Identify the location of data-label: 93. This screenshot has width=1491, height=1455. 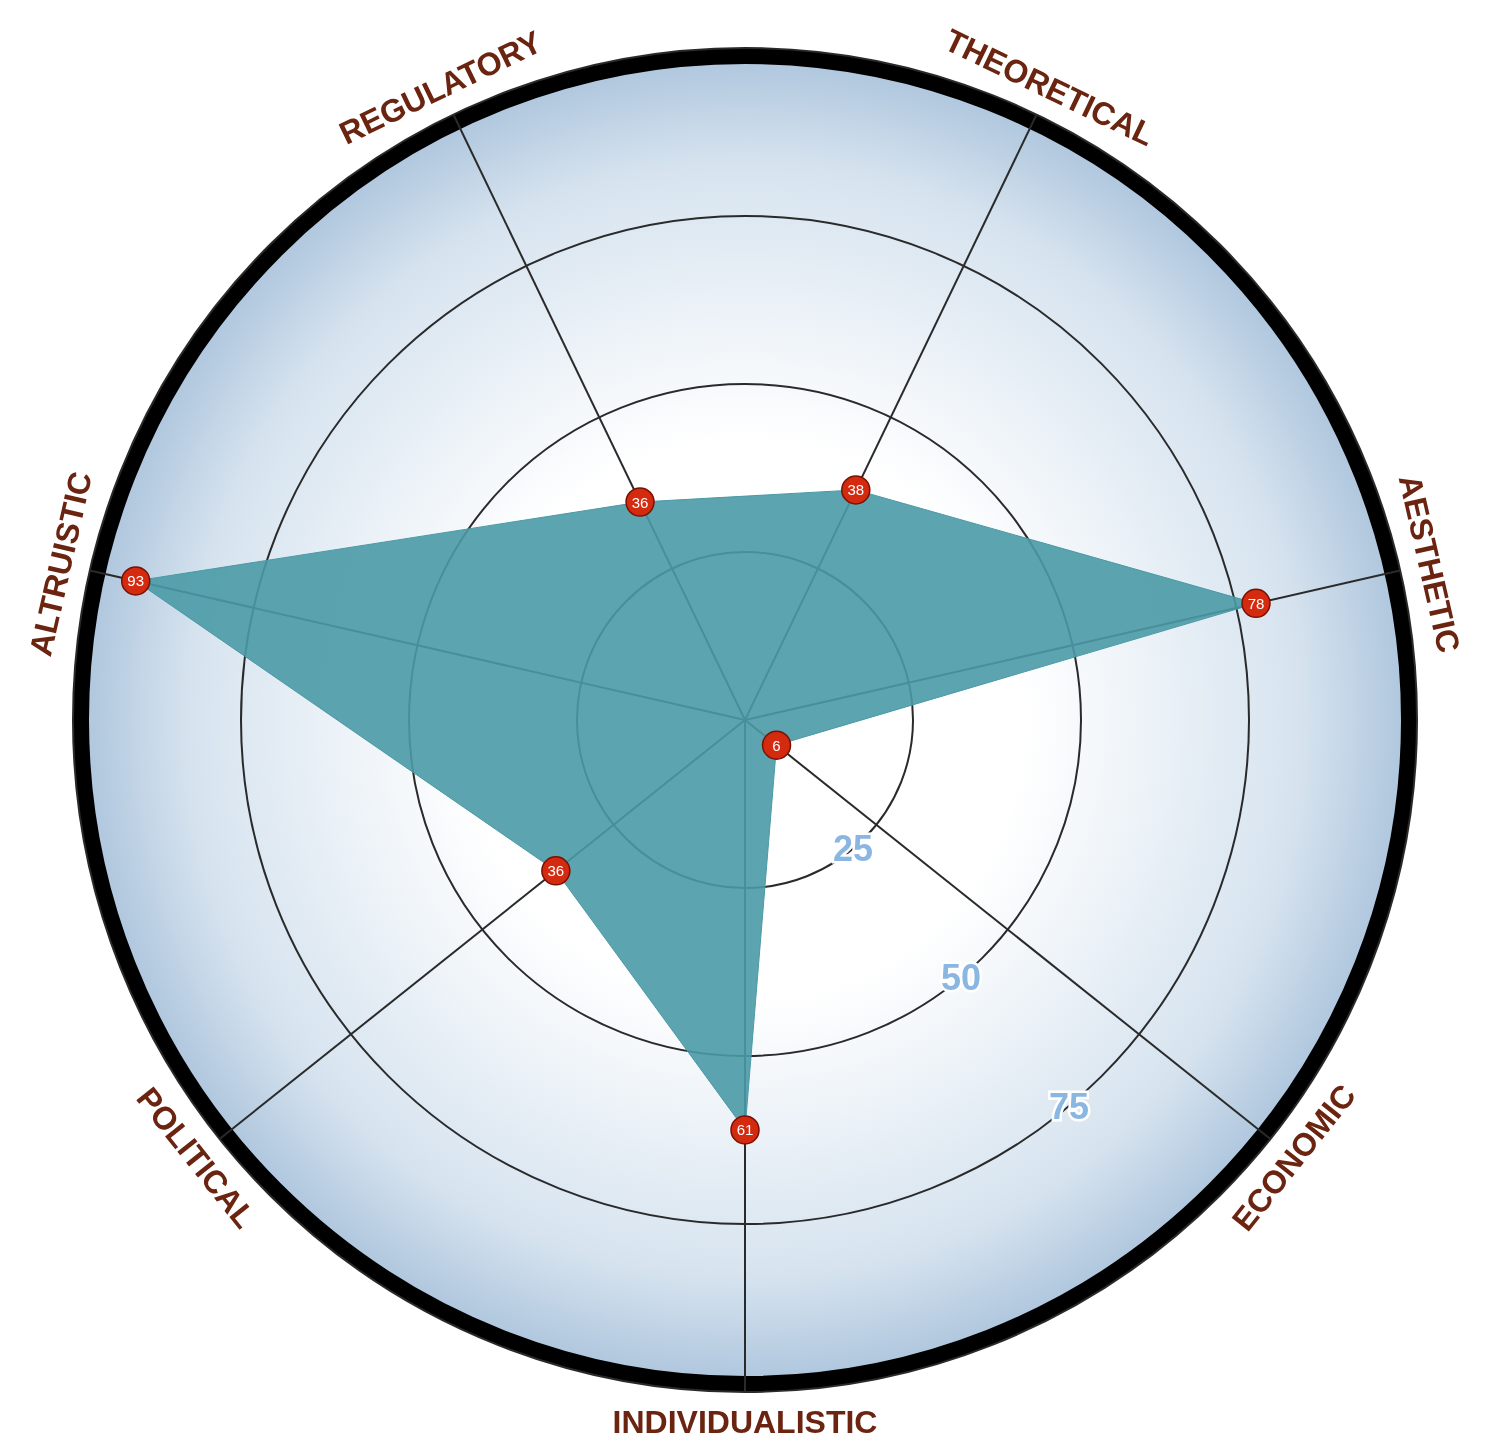
(136, 581).